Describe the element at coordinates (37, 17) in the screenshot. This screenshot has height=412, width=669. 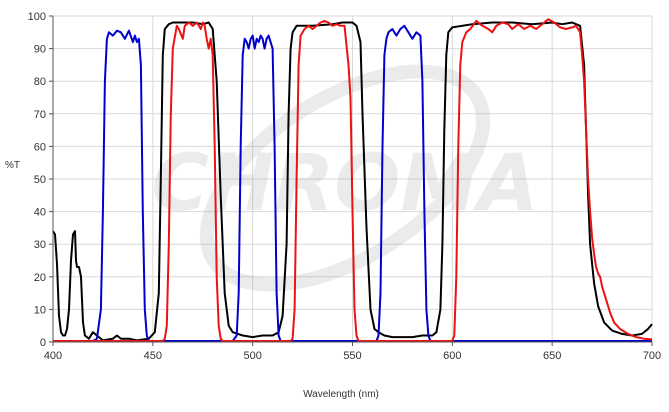
I see `y-tick-label: 100` at that location.